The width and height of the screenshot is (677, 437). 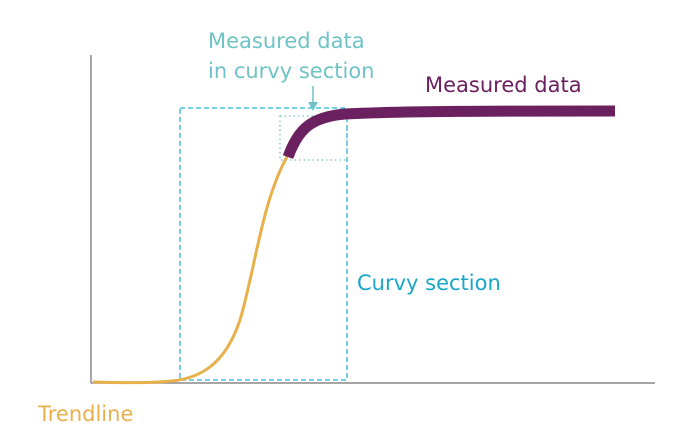 What do you see at coordinates (503, 85) in the screenshot?
I see `measured-label: Measured data` at bounding box center [503, 85].